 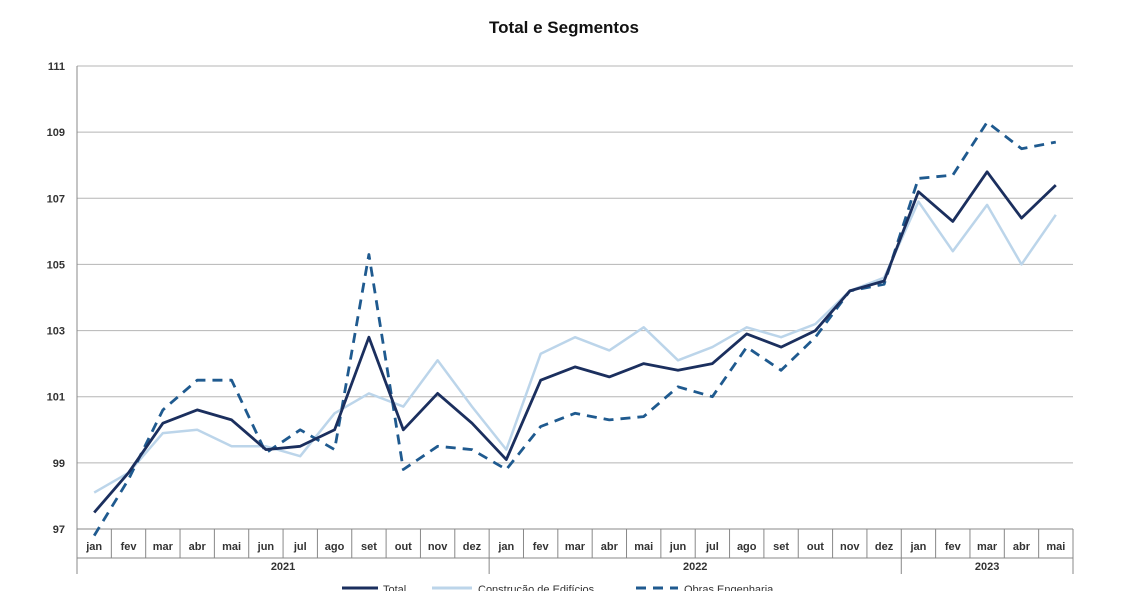 I want to click on y-tick-label: 103, so click(x=56, y=332).